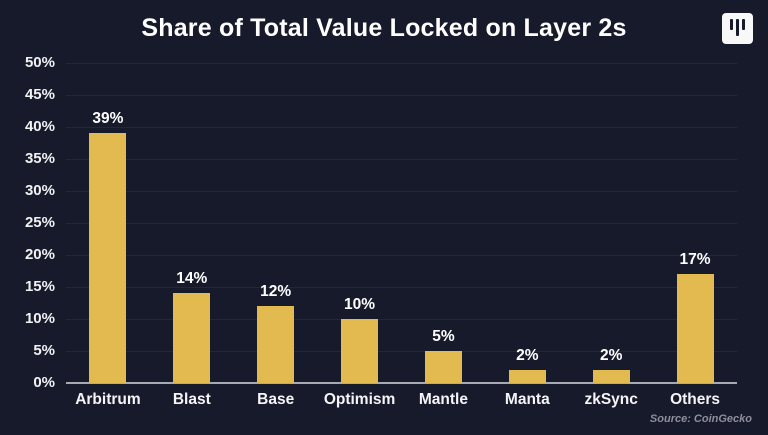  Describe the element at coordinates (401, 63) in the screenshot. I see `gridline-50%` at that location.